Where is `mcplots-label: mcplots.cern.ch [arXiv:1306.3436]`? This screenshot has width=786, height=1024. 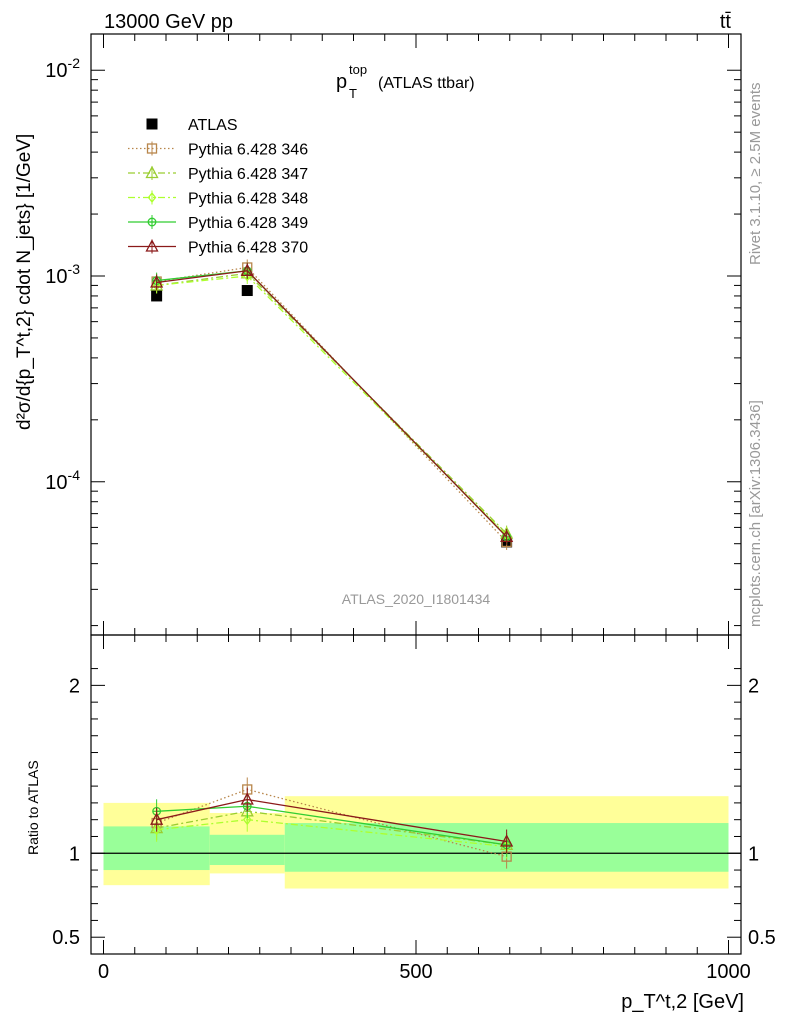
mcplots-label: mcplots.cern.ch [arXiv:1306.3436] is located at coordinates (755, 513).